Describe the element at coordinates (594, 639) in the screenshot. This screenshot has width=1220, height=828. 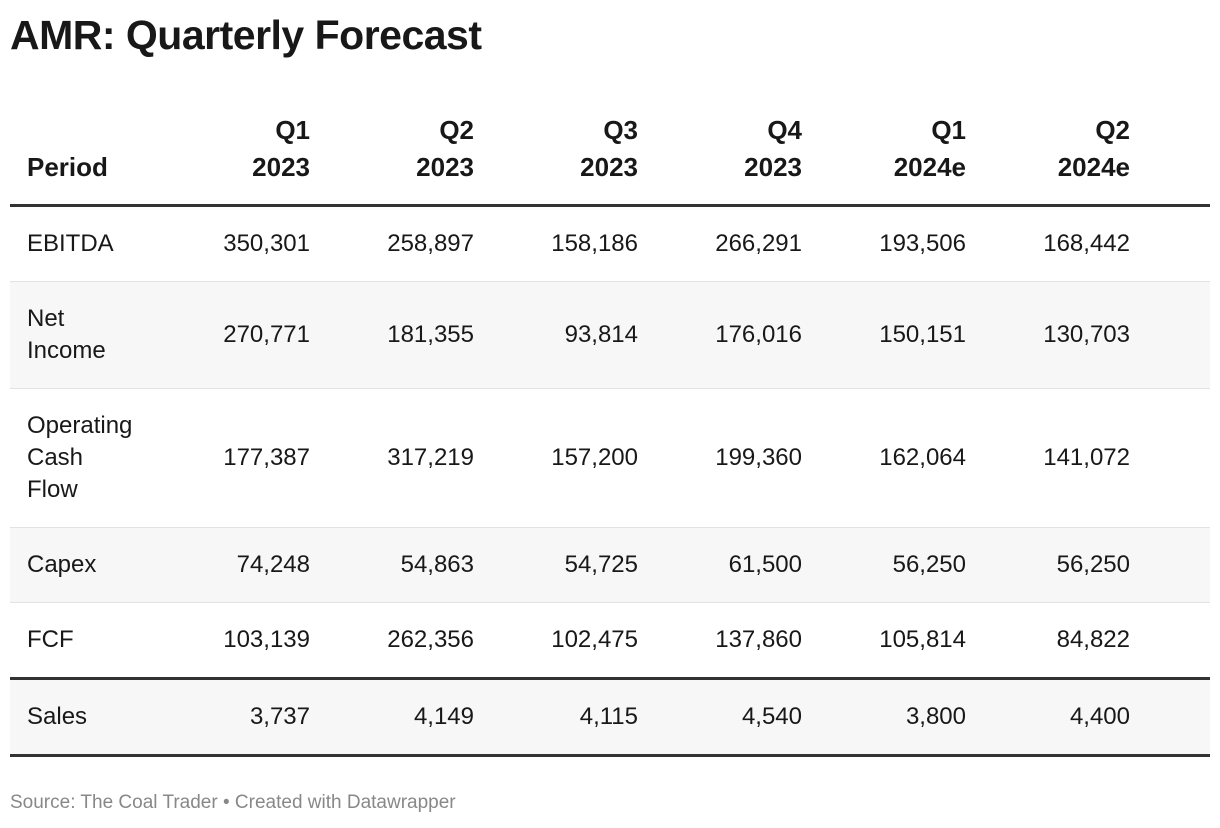
I see `cell: 102,475` at that location.